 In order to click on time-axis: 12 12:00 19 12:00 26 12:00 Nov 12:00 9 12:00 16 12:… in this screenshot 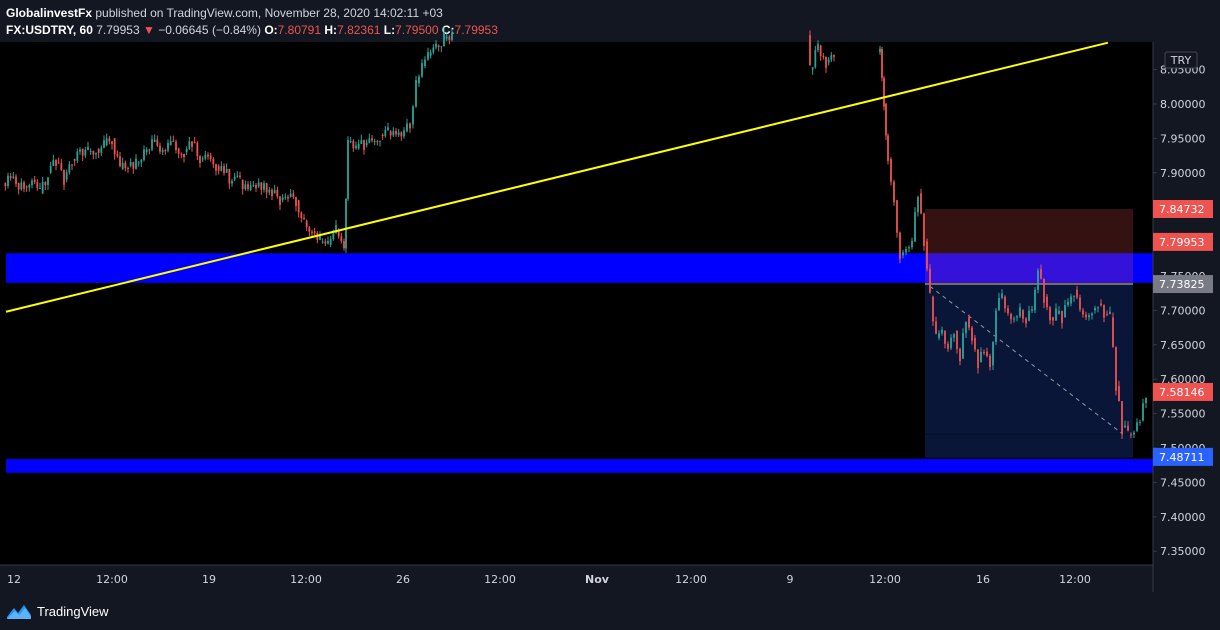, I will do `click(549, 579)`.